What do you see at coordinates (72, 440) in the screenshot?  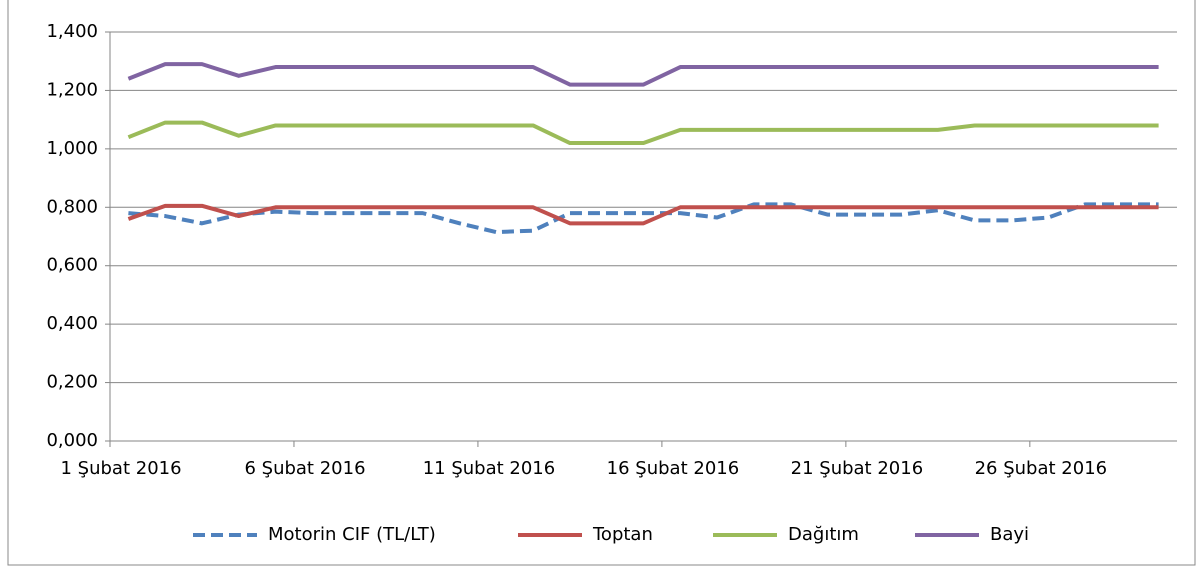 I see `y-tick-label: 0,000` at bounding box center [72, 440].